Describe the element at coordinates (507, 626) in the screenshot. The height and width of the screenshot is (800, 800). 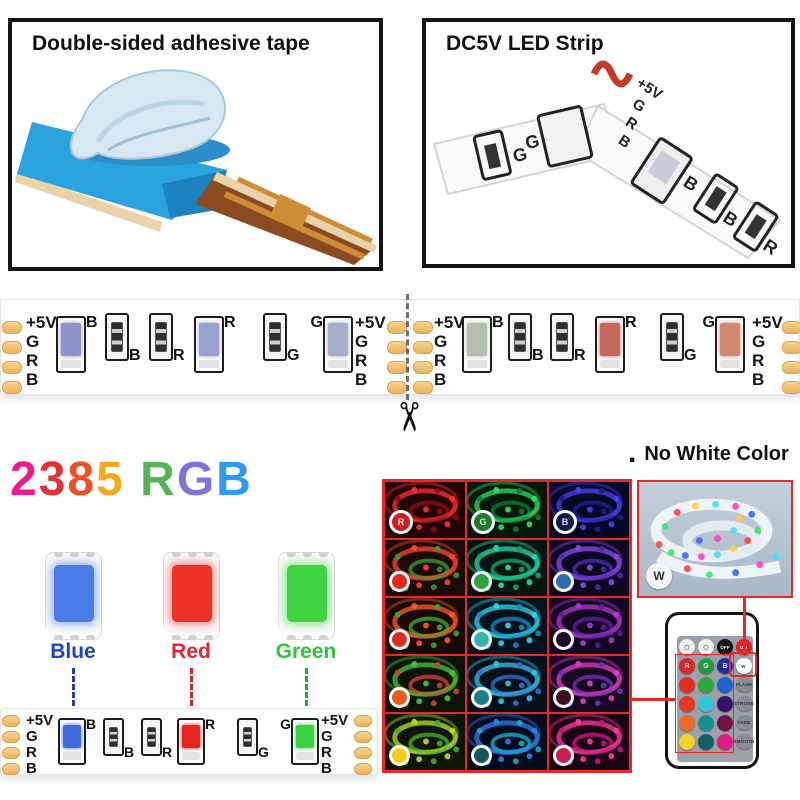
I see `grid-cell-r3c2` at that location.